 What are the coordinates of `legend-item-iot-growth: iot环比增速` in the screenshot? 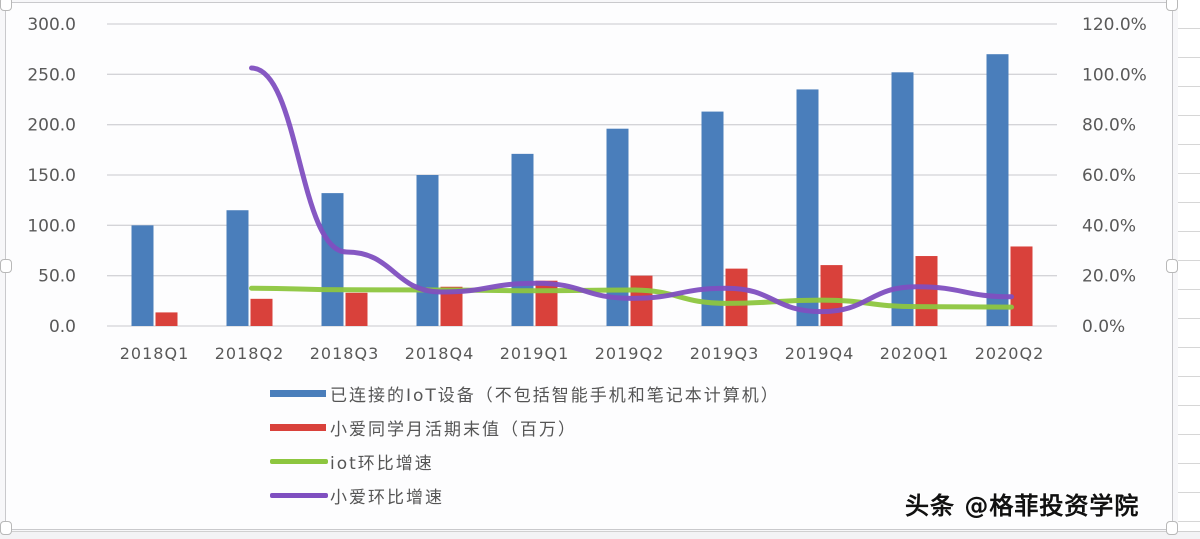 It's located at (525, 461).